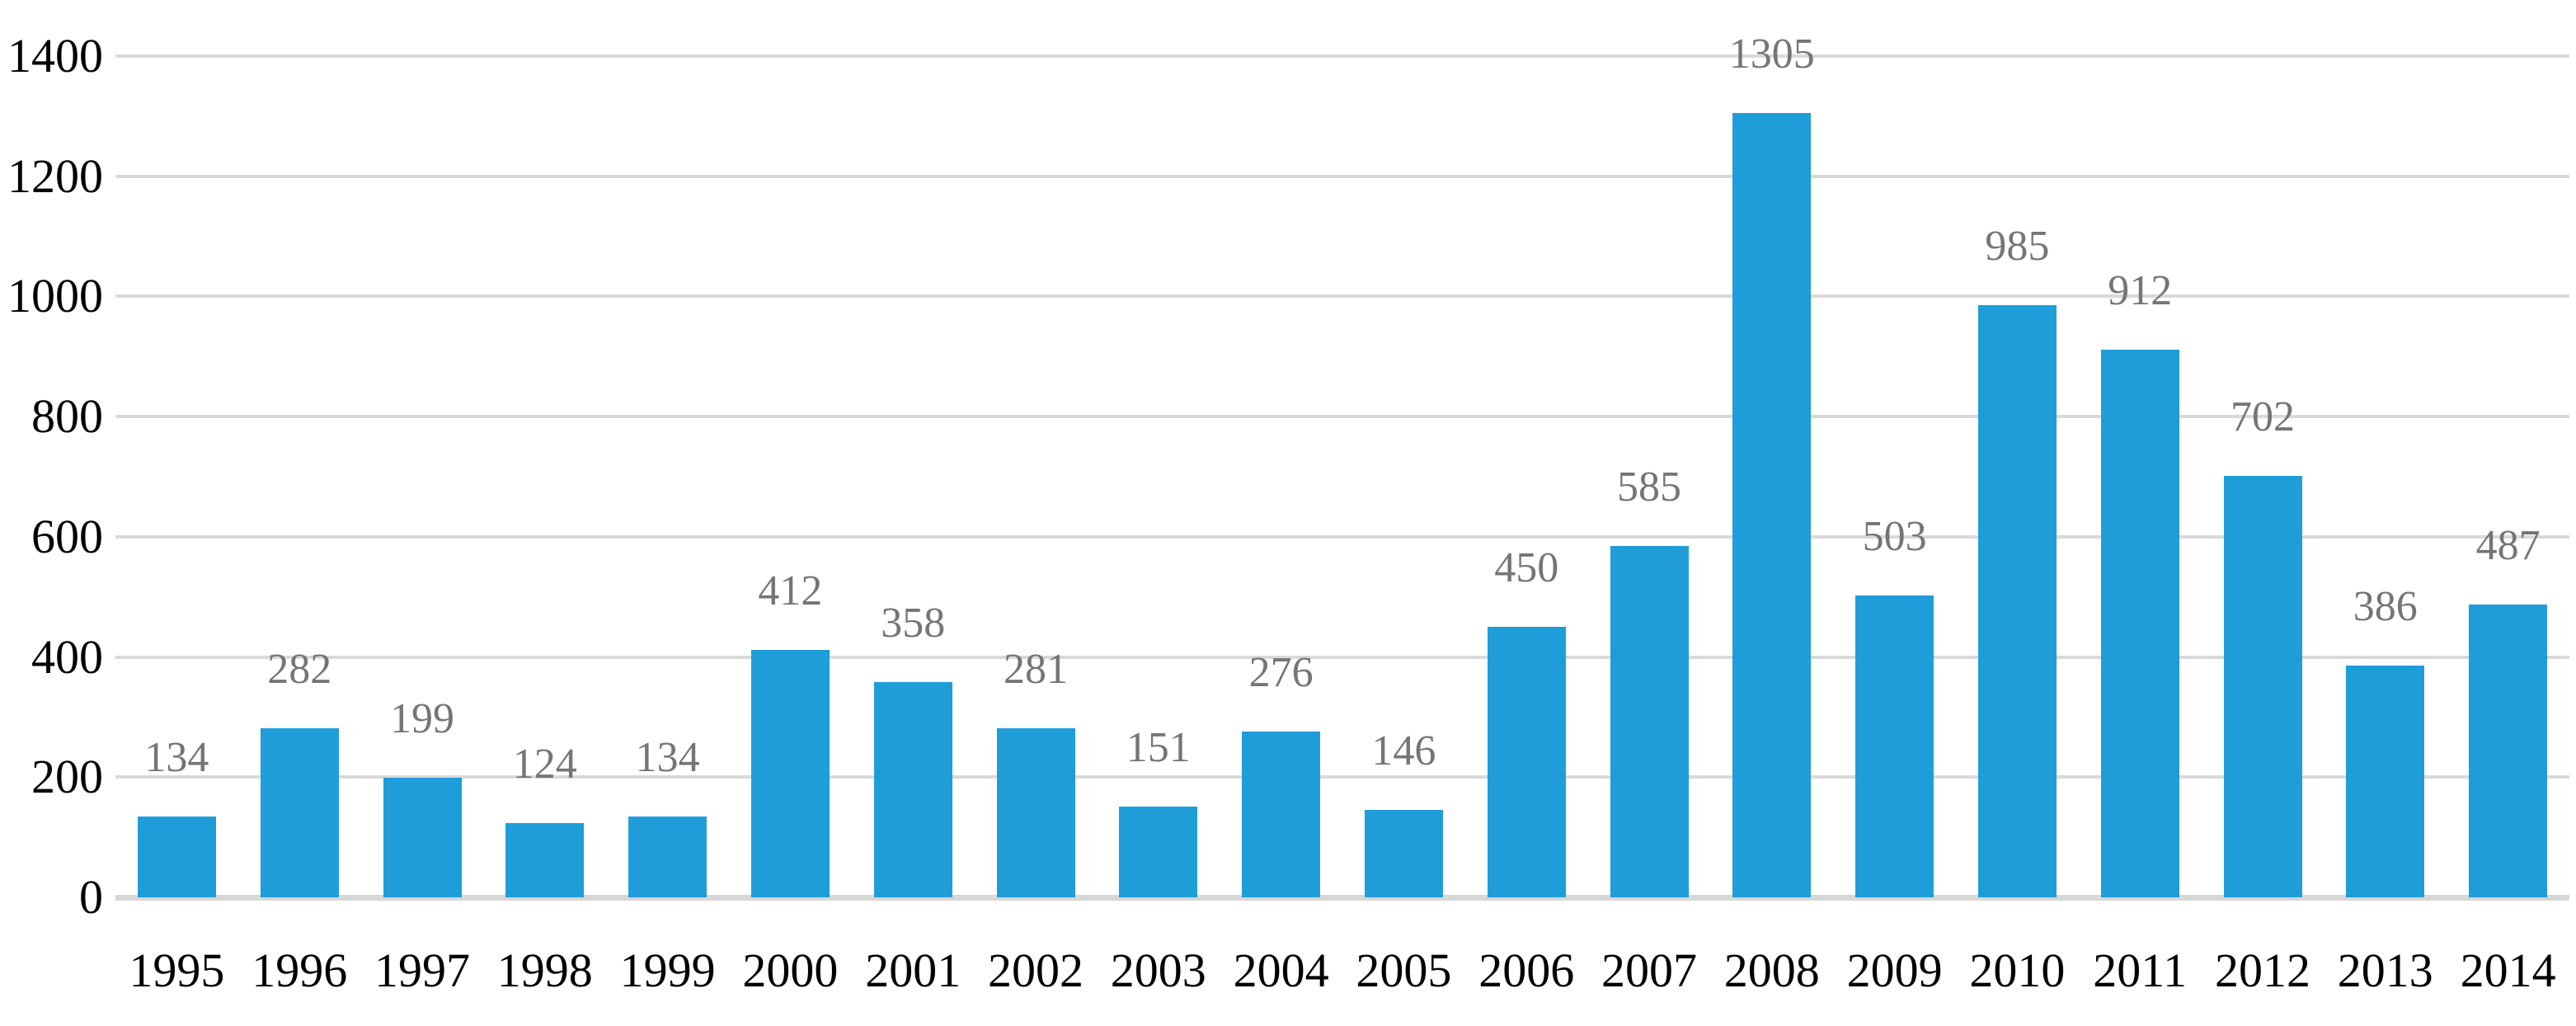  Describe the element at coordinates (67, 656) in the screenshot. I see `y-axis-tick-label: 400` at that location.